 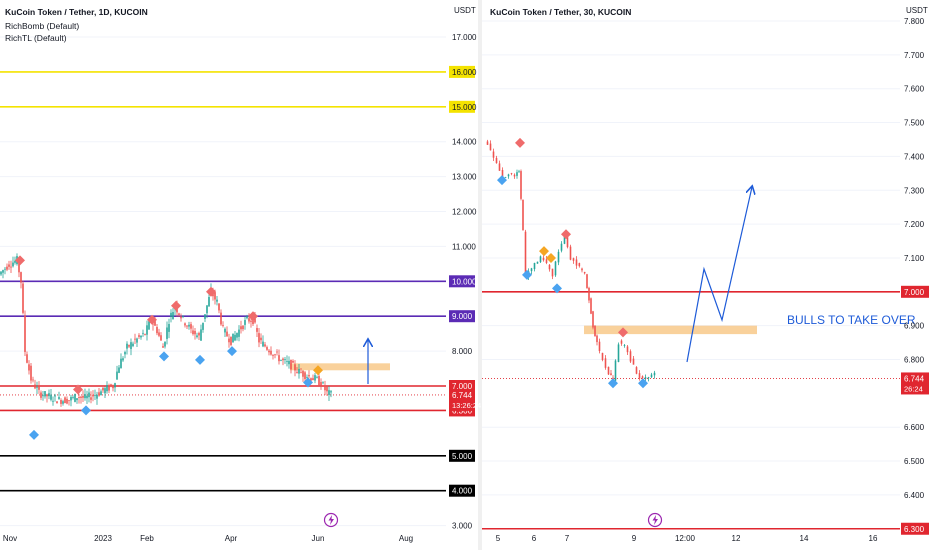 What do you see at coordinates (655, 520) in the screenshot?
I see `right-lightning-icon` at bounding box center [655, 520].